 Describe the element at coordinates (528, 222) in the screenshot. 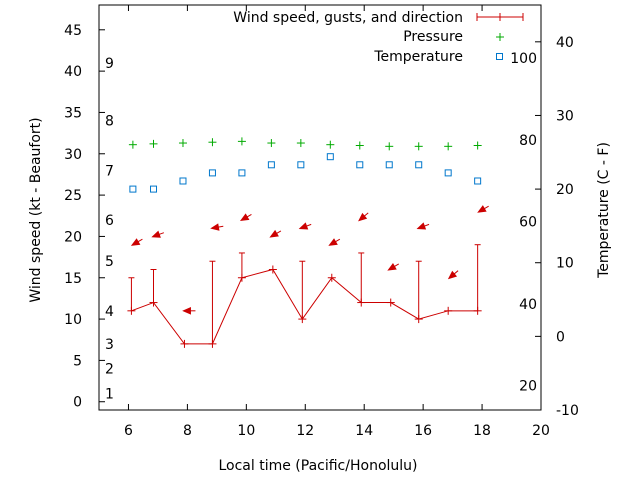

I see `fahrenheit-label: 60` at that location.